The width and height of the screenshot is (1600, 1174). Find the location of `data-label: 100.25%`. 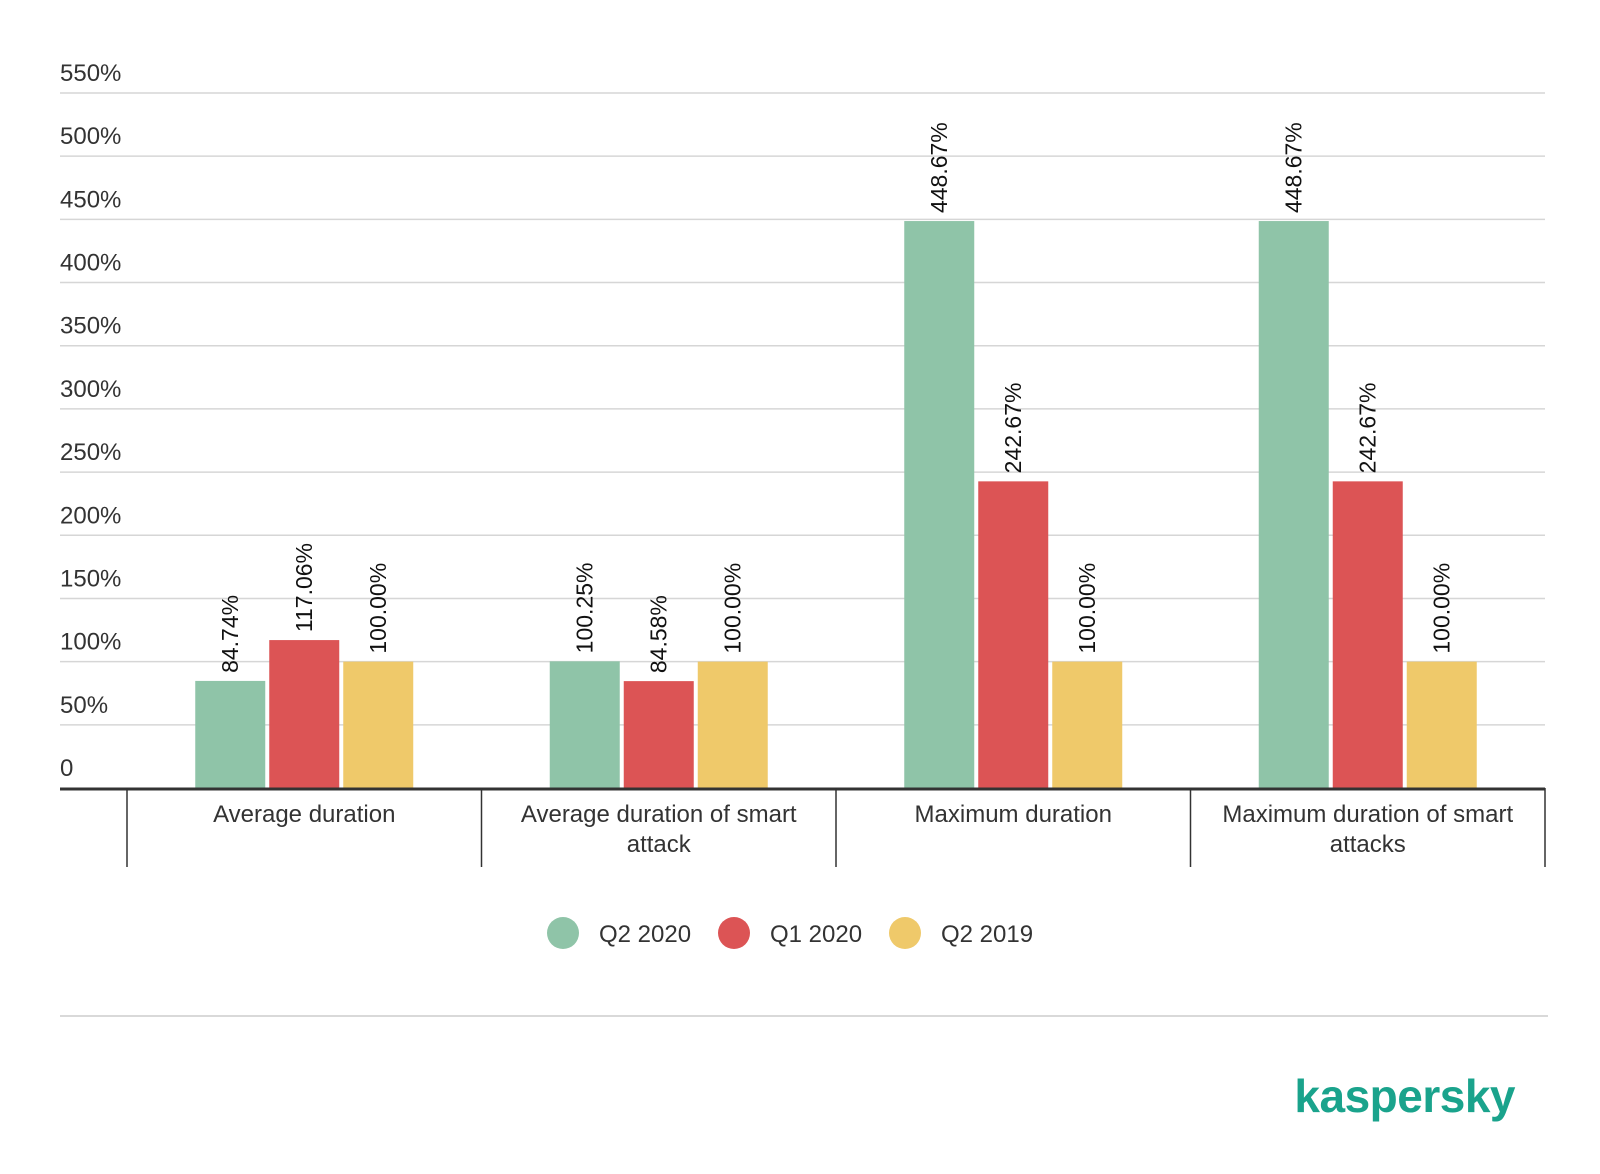

data-label: 100.25% is located at coordinates (585, 608).